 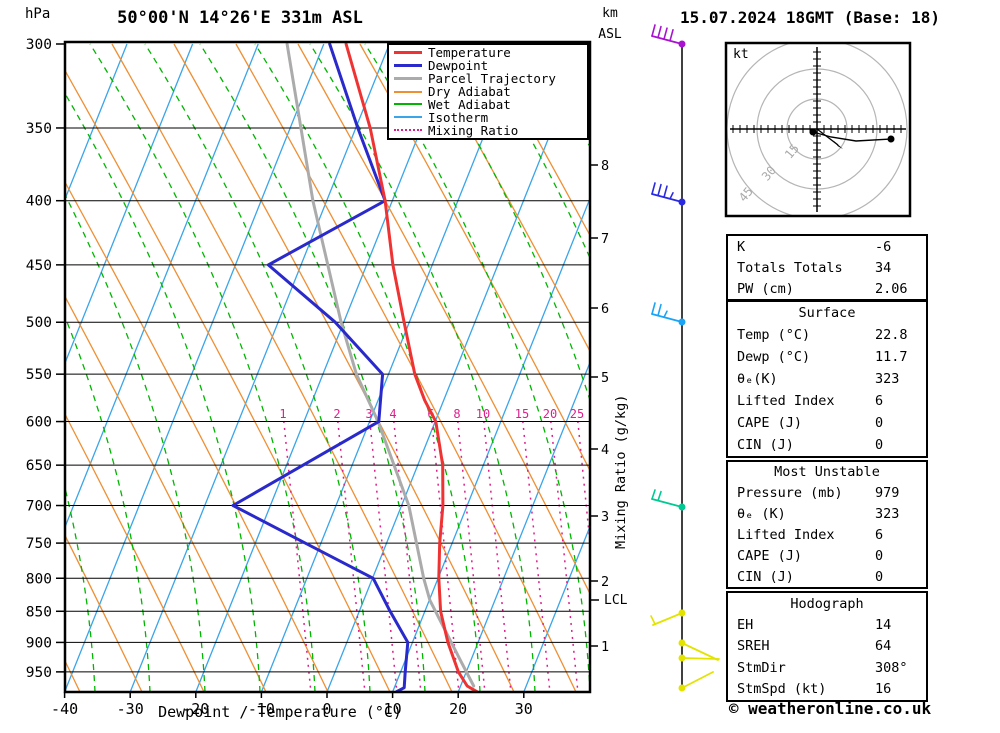 What do you see at coordinates (605, 166) in the screenshot?
I see `km-tick-label: 8` at bounding box center [605, 166].